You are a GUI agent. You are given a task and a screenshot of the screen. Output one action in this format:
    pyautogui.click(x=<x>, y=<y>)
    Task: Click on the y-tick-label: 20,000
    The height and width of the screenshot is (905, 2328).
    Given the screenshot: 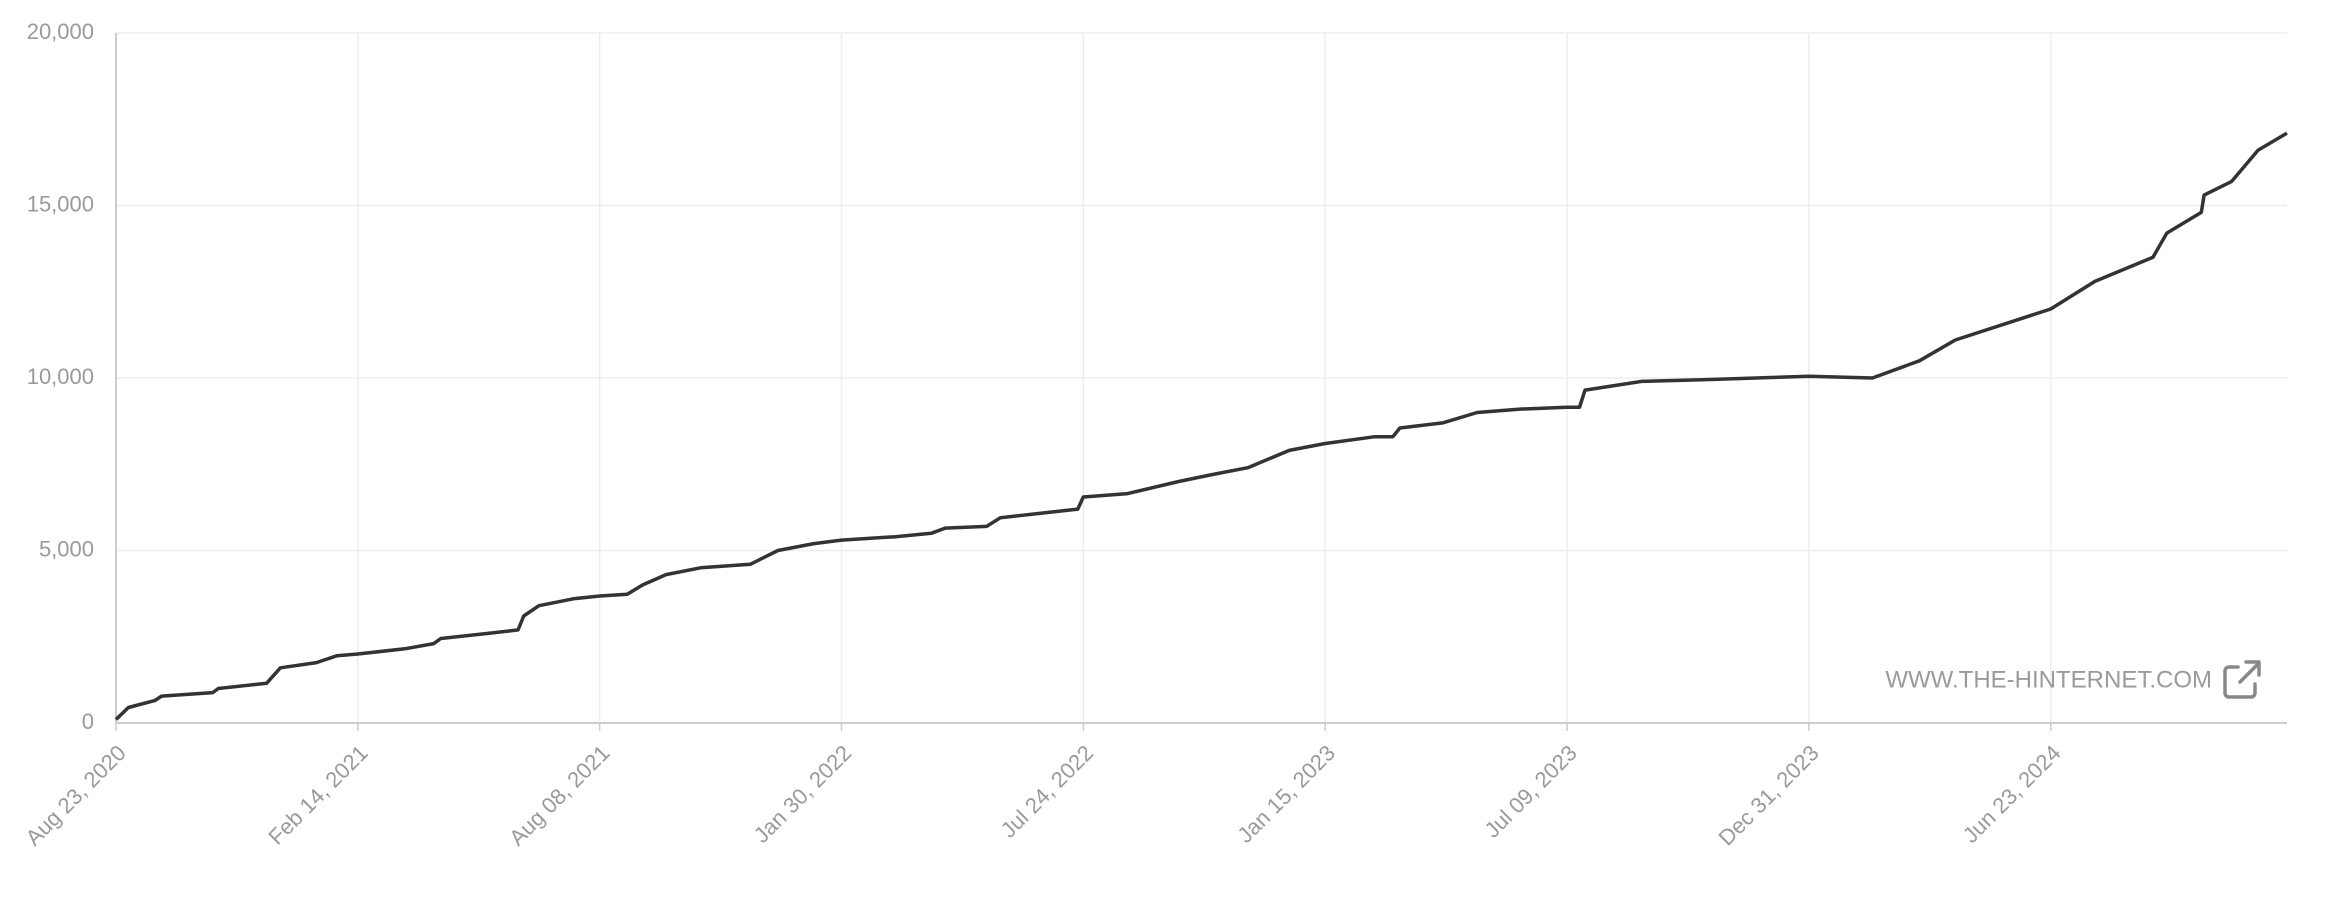 What is the action you would take?
    pyautogui.click(x=60, y=31)
    